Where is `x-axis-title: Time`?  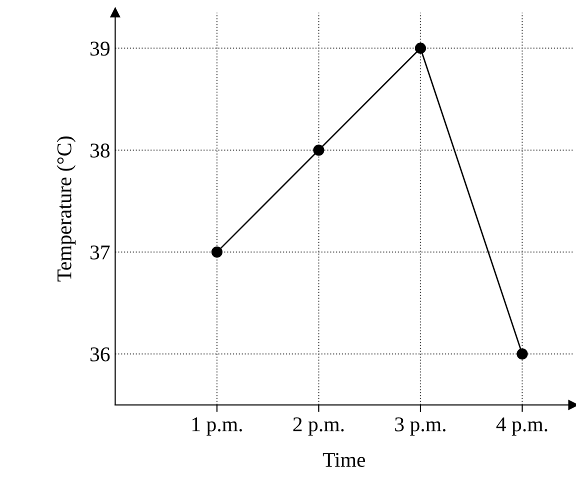 x-axis-title: Time is located at coordinates (344, 459).